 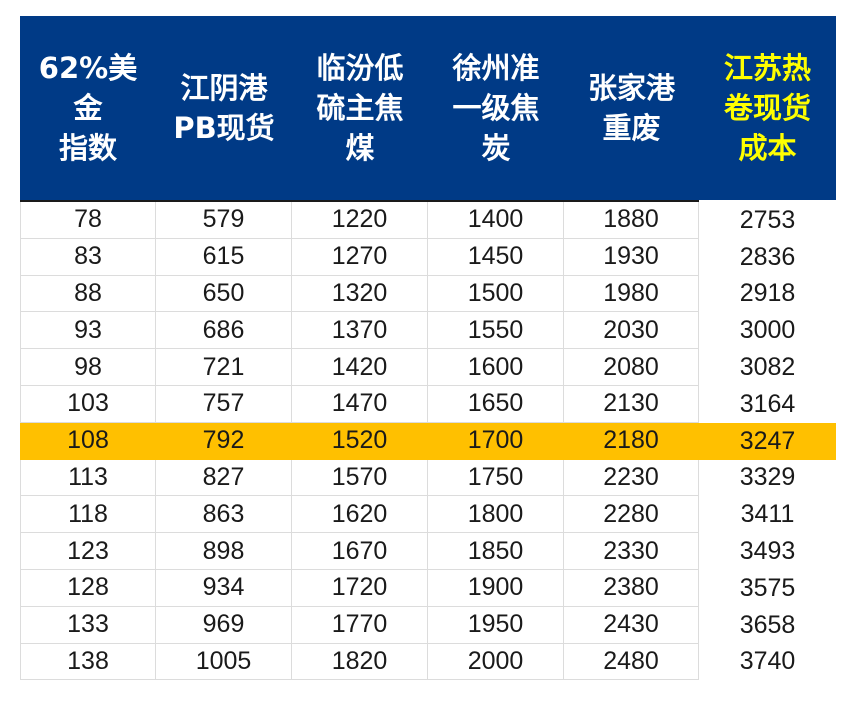 What do you see at coordinates (631, 515) in the screenshot?
I see `table-cell: 2280` at bounding box center [631, 515].